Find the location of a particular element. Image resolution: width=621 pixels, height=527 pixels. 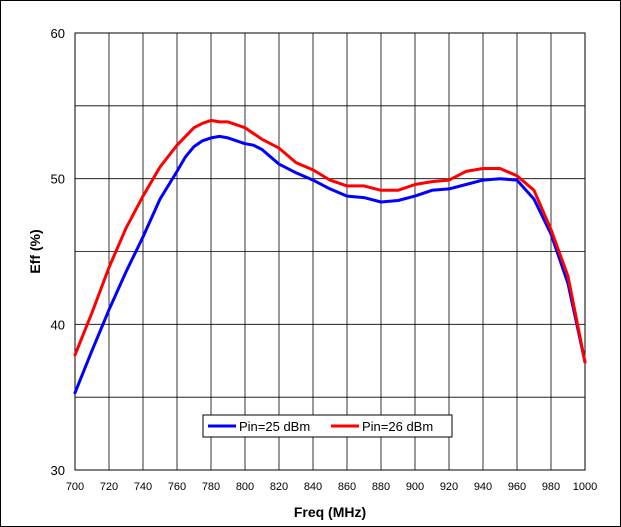

x-tick-label: 720 is located at coordinates (109, 487).